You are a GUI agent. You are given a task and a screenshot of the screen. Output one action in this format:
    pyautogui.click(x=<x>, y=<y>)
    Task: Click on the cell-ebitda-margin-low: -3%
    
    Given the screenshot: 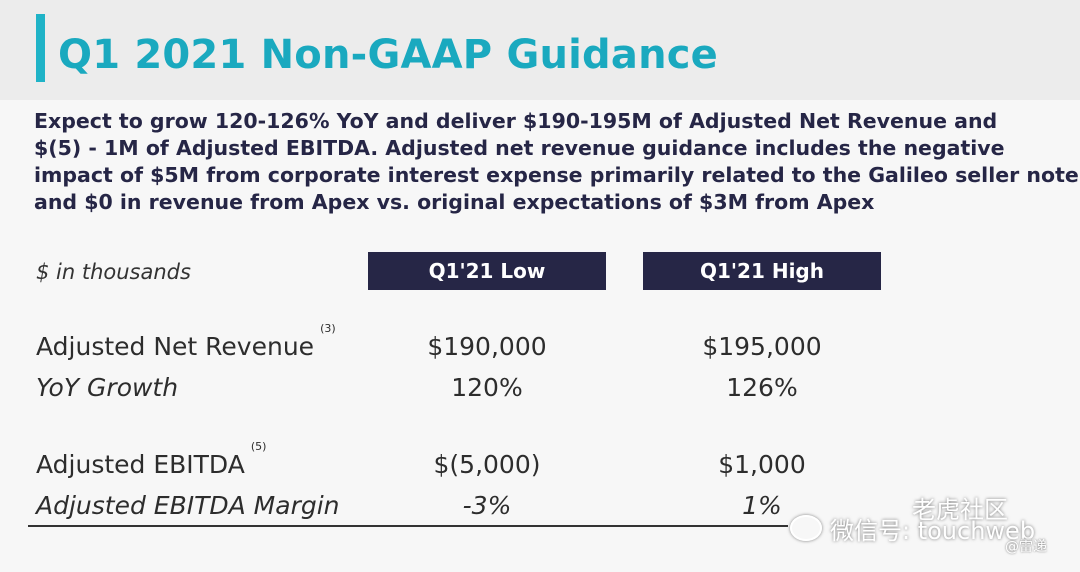 What is the action you would take?
    pyautogui.click(x=487, y=505)
    